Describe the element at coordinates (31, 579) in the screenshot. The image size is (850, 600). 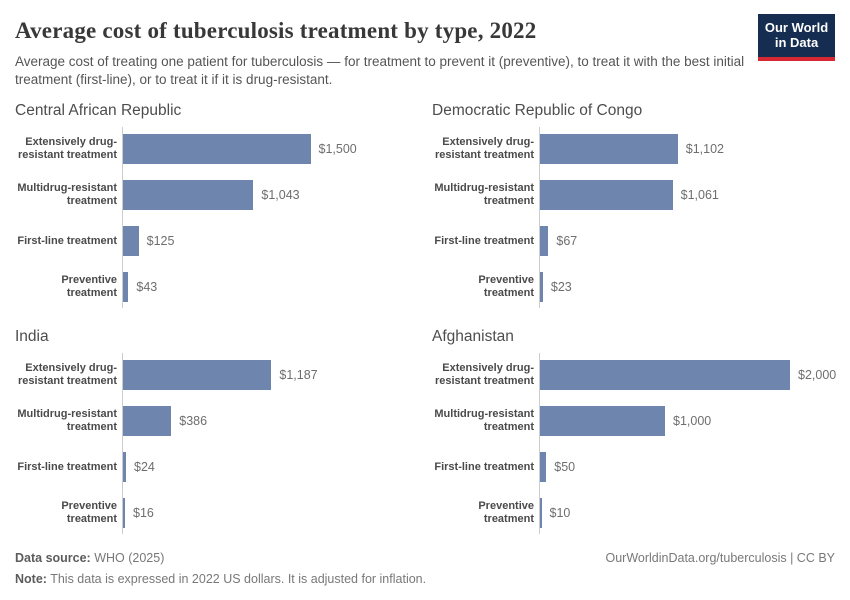
I see `note-label: Note:` at that location.